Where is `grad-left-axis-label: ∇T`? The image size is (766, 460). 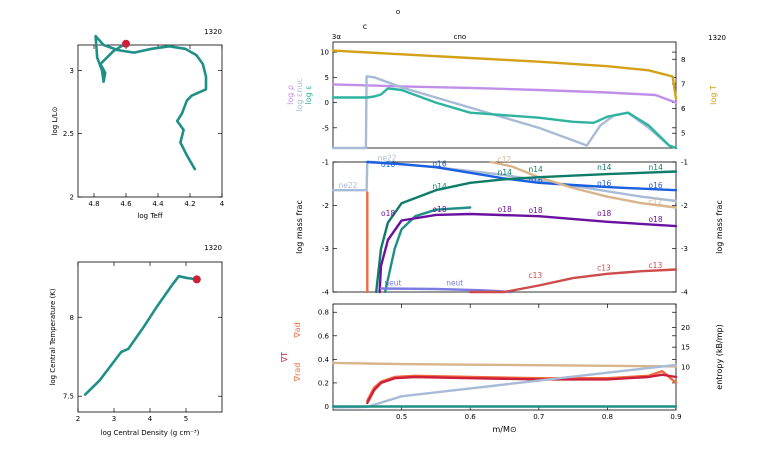
grad-left-axis-label: ∇T is located at coordinates (284, 357).